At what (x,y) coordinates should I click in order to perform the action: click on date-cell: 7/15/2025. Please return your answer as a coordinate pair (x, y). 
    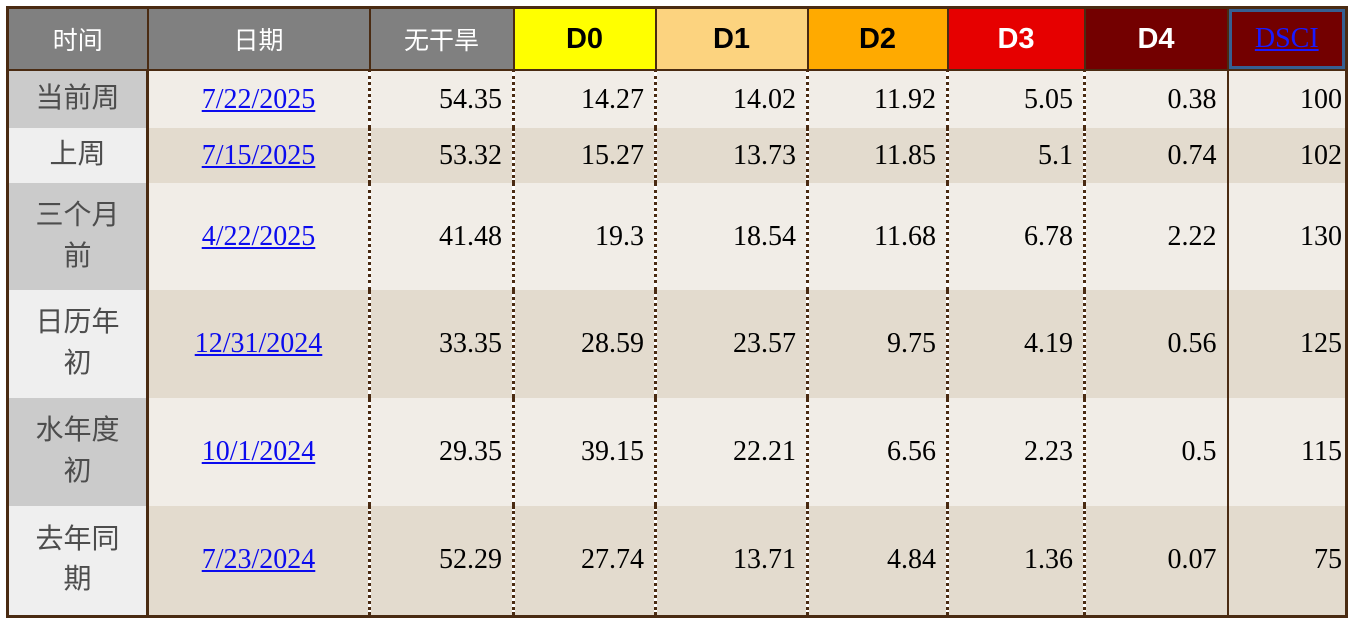
    Looking at the image, I should click on (258, 155).